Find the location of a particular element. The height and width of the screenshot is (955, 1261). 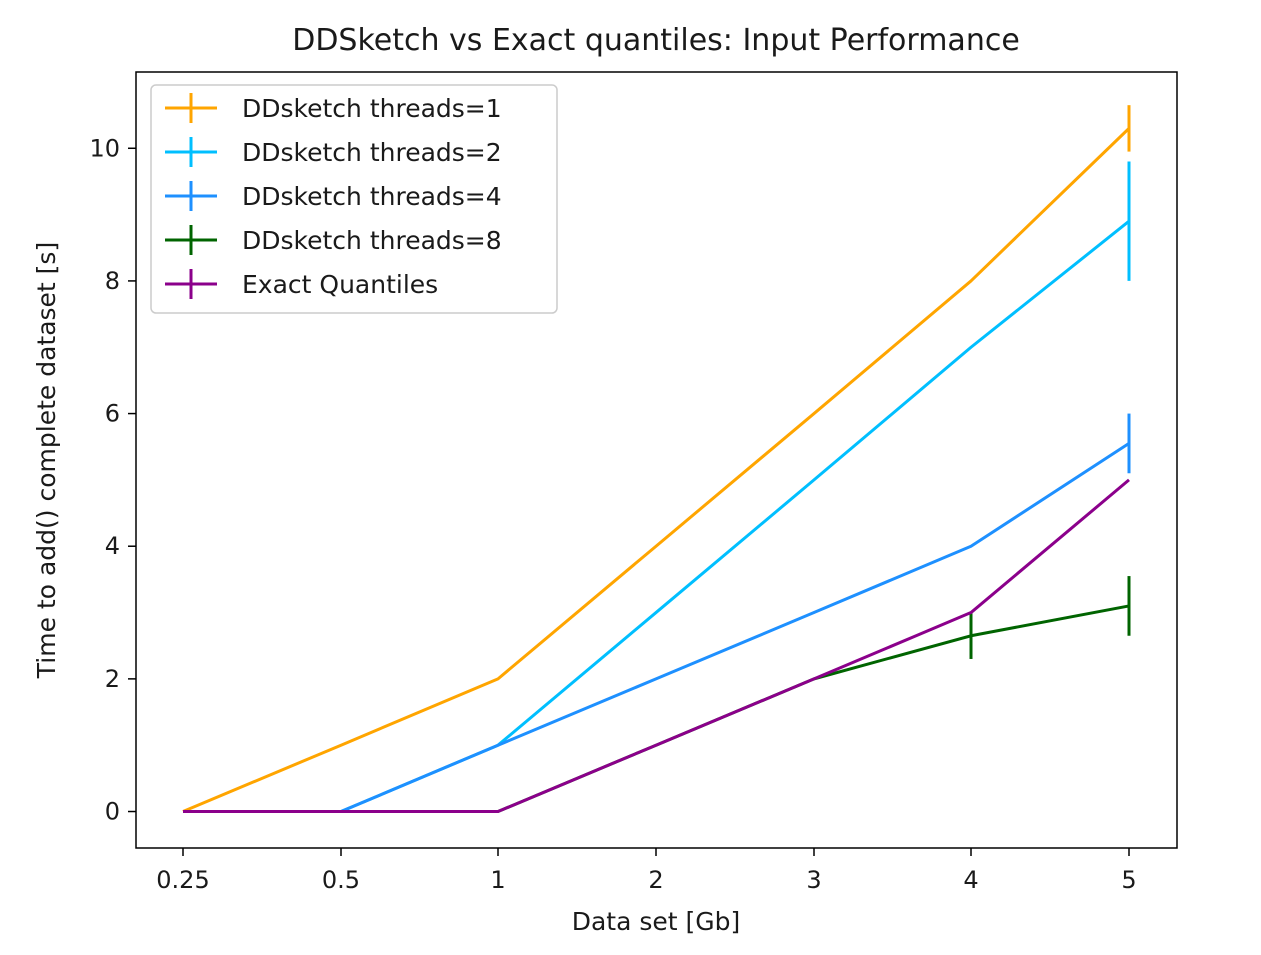

y-tick-label: 8 is located at coordinates (112, 281).